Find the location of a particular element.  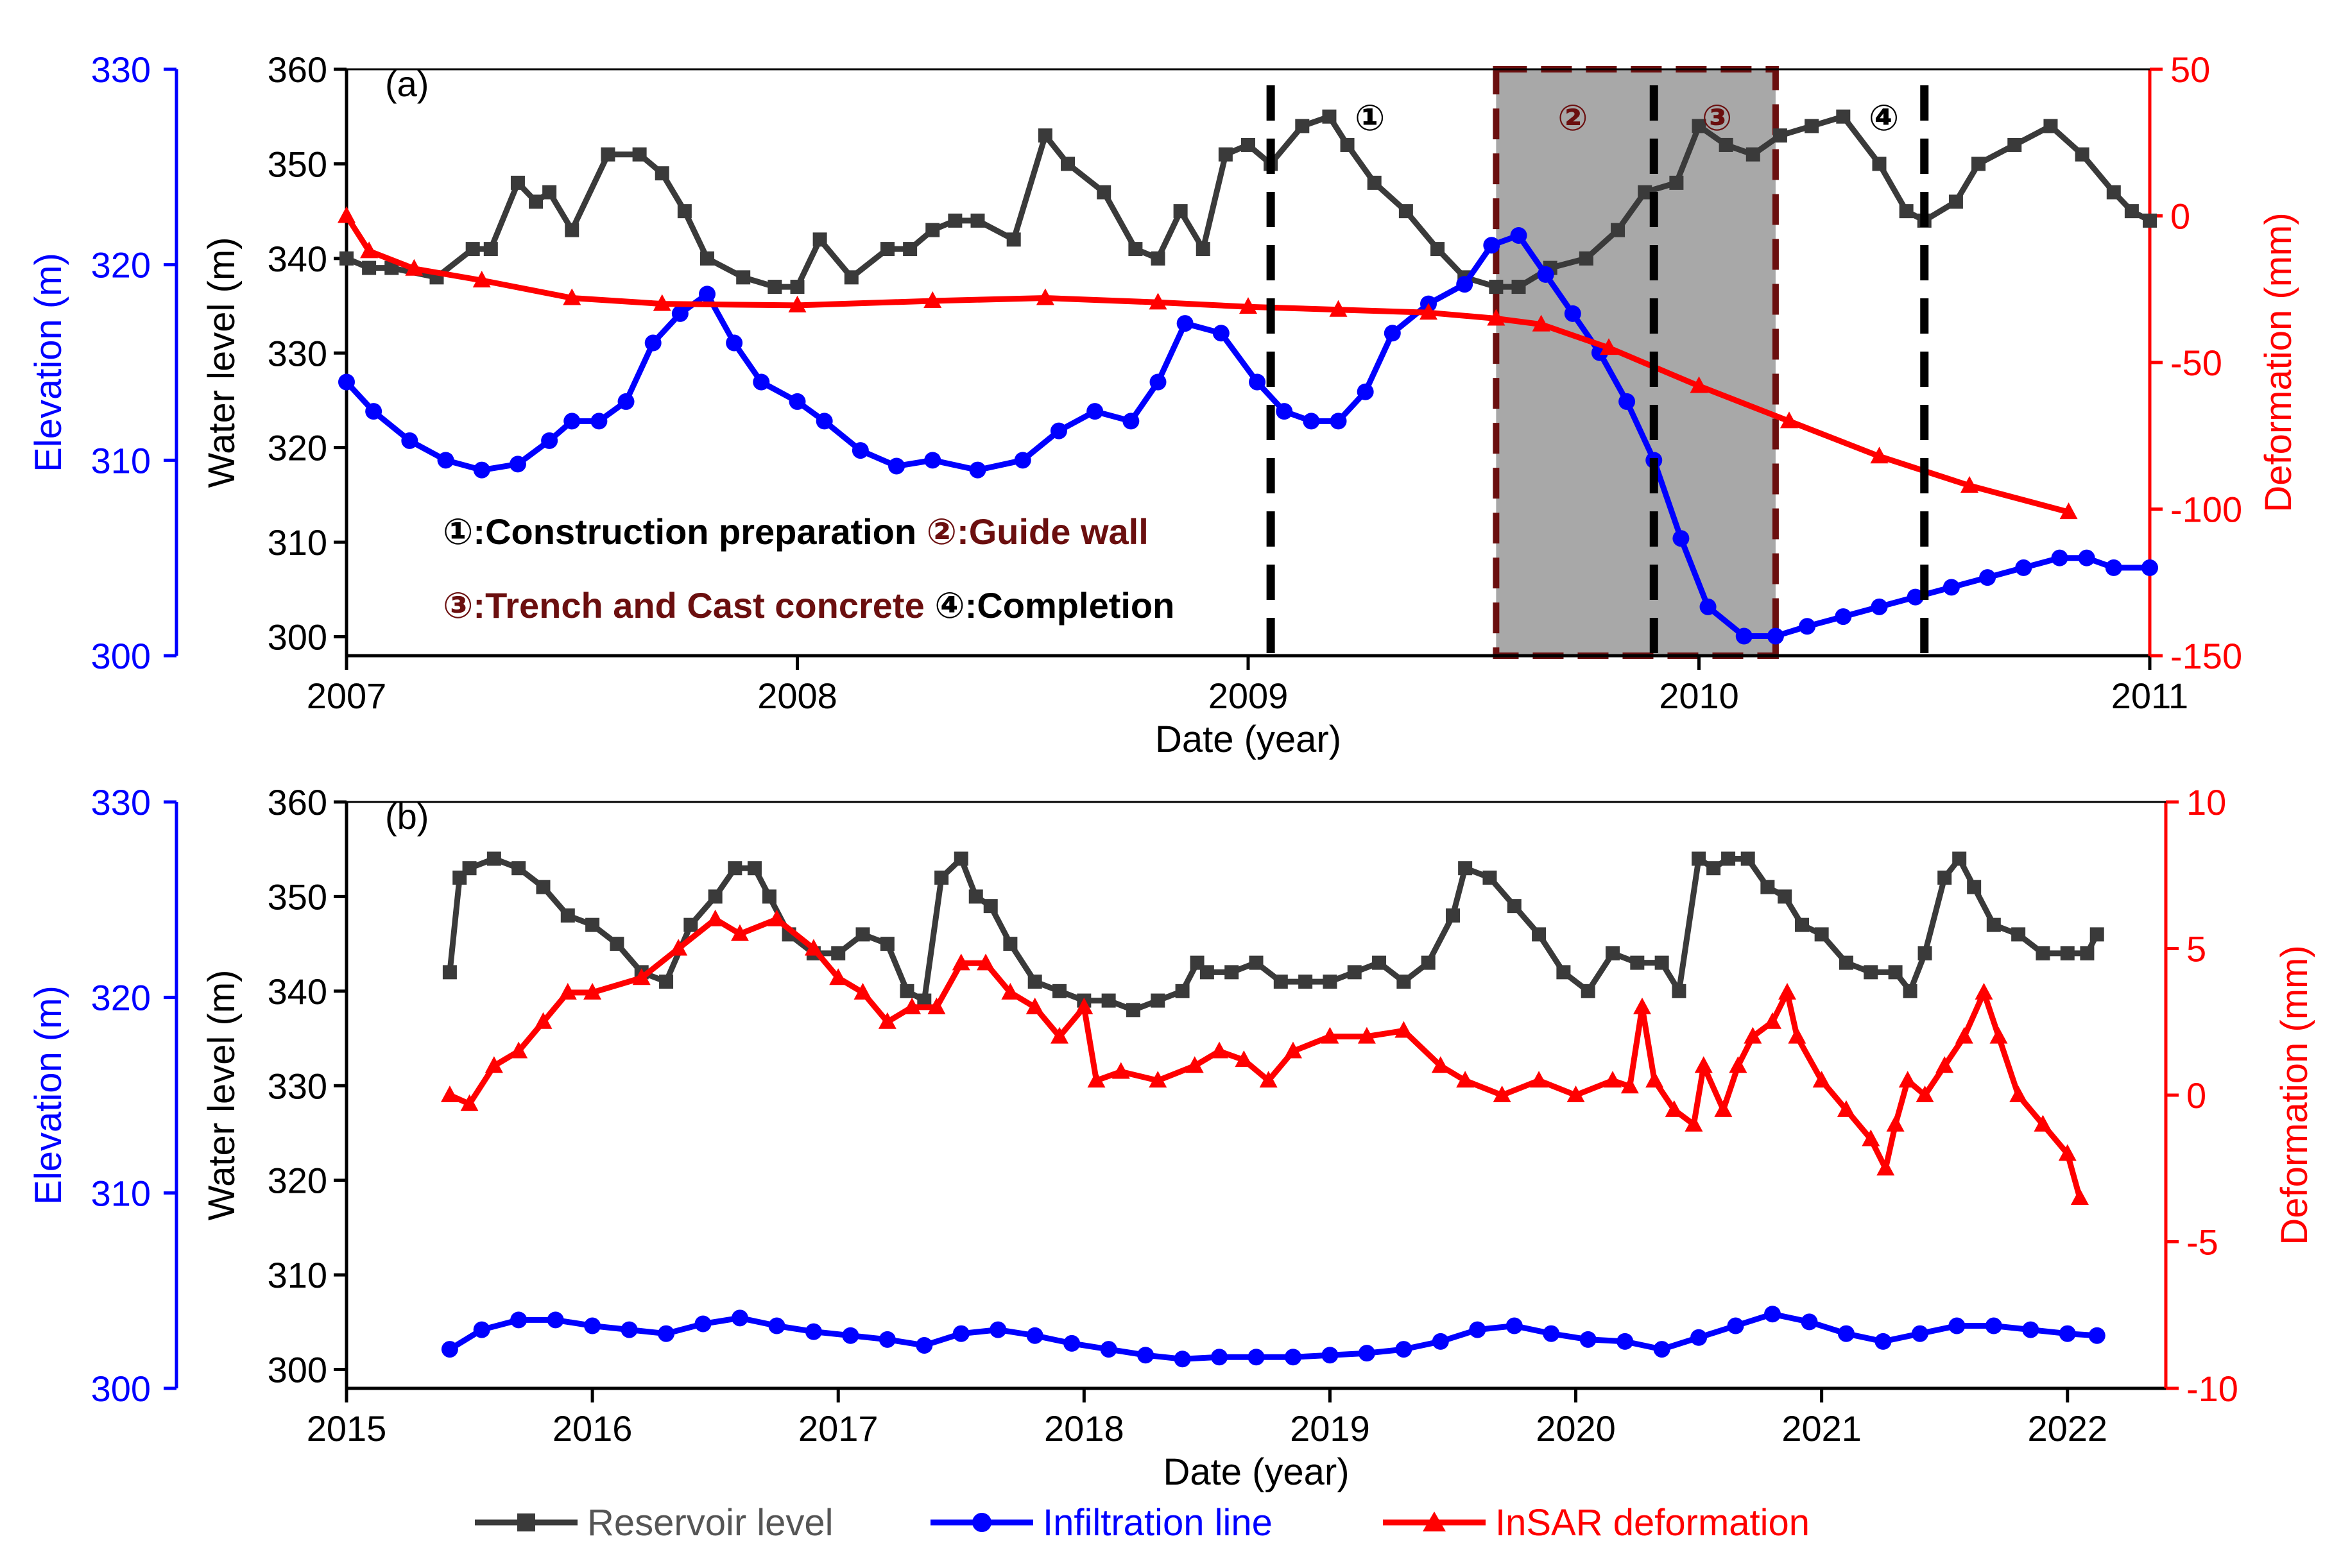

water-level-axis-title: Water level (m) is located at coordinates (222, 1095).